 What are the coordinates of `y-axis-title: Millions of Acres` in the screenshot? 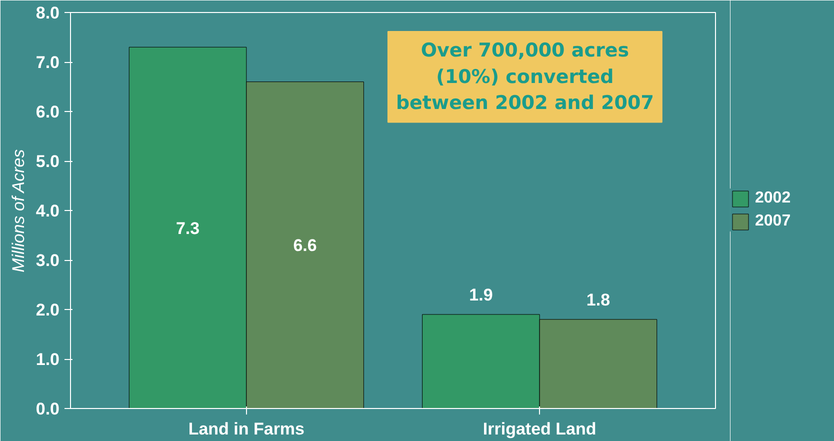 It's located at (18, 210).